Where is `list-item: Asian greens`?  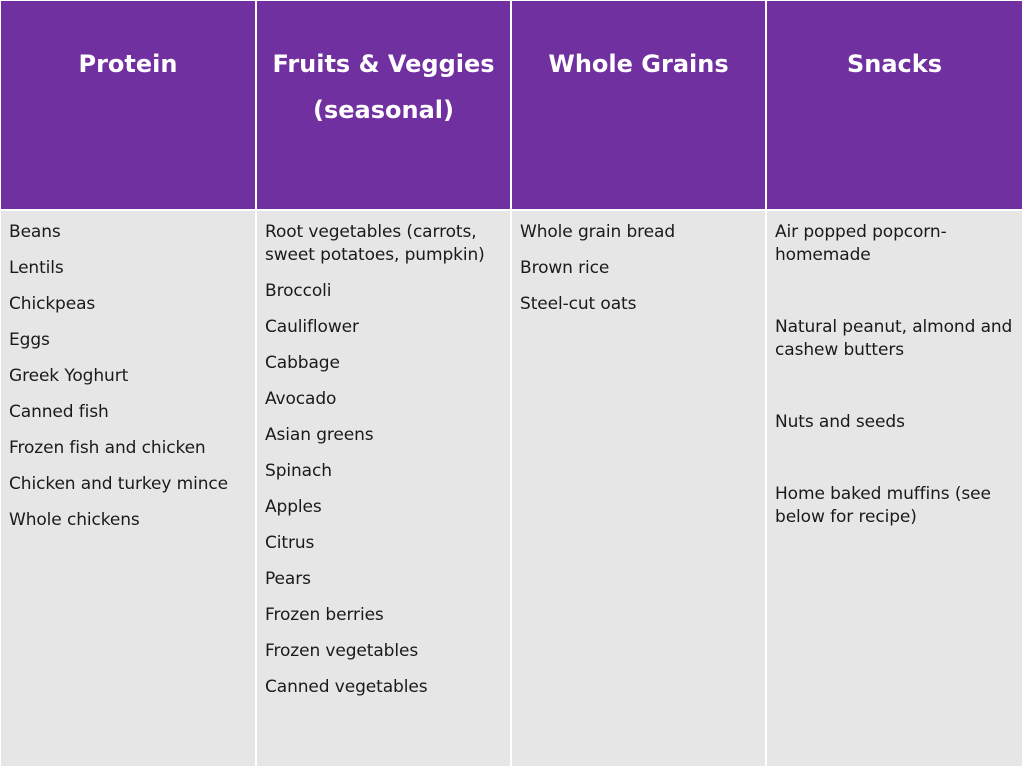 list-item: Asian greens is located at coordinates (319, 435).